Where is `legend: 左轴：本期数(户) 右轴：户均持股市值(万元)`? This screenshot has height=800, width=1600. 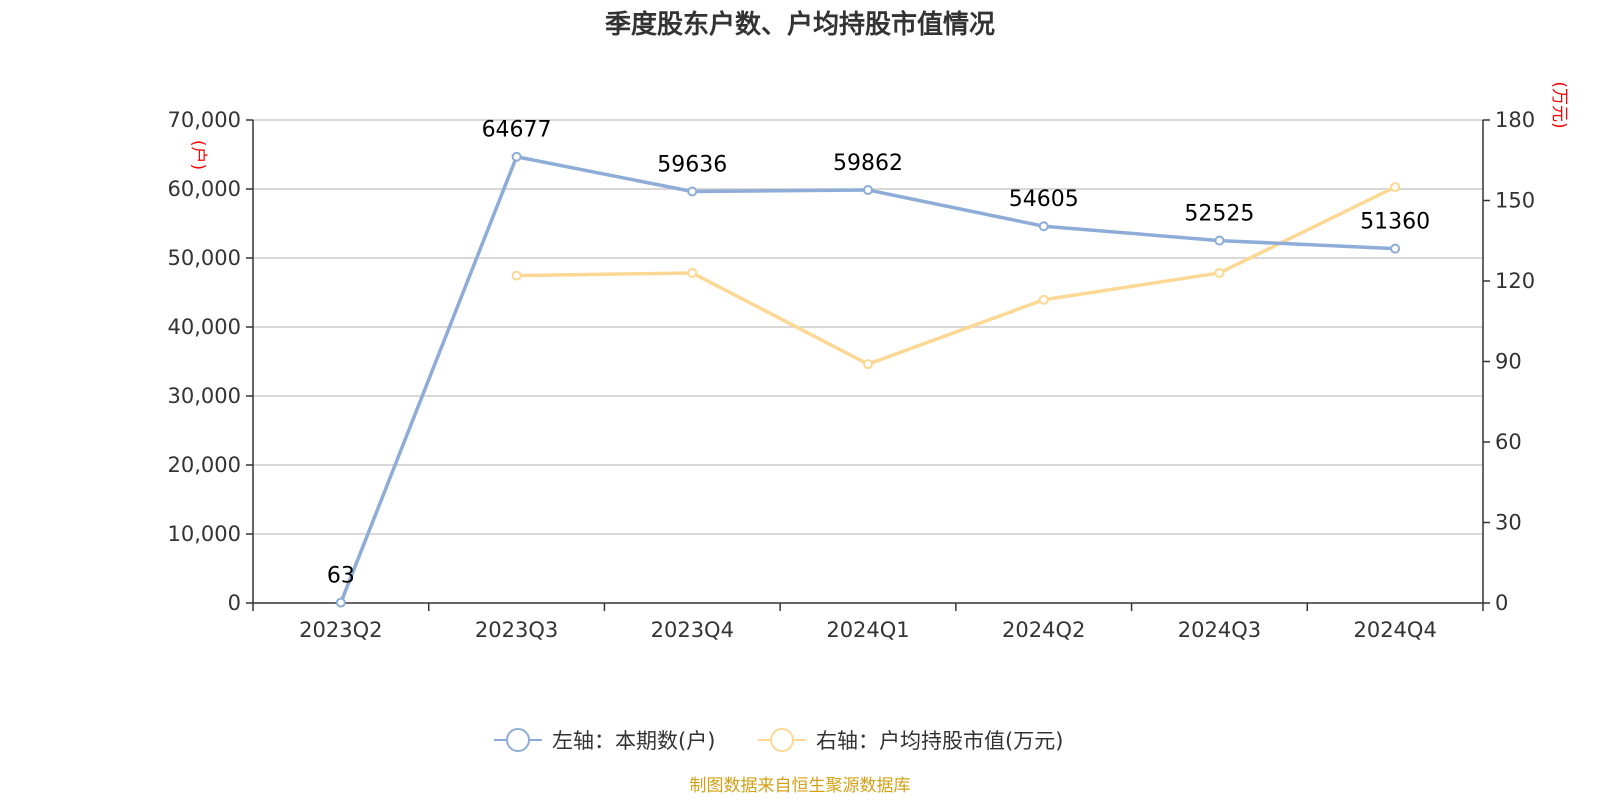 legend: 左轴：本期数(户) 右轴：户均持股市值(万元) is located at coordinates (778, 740).